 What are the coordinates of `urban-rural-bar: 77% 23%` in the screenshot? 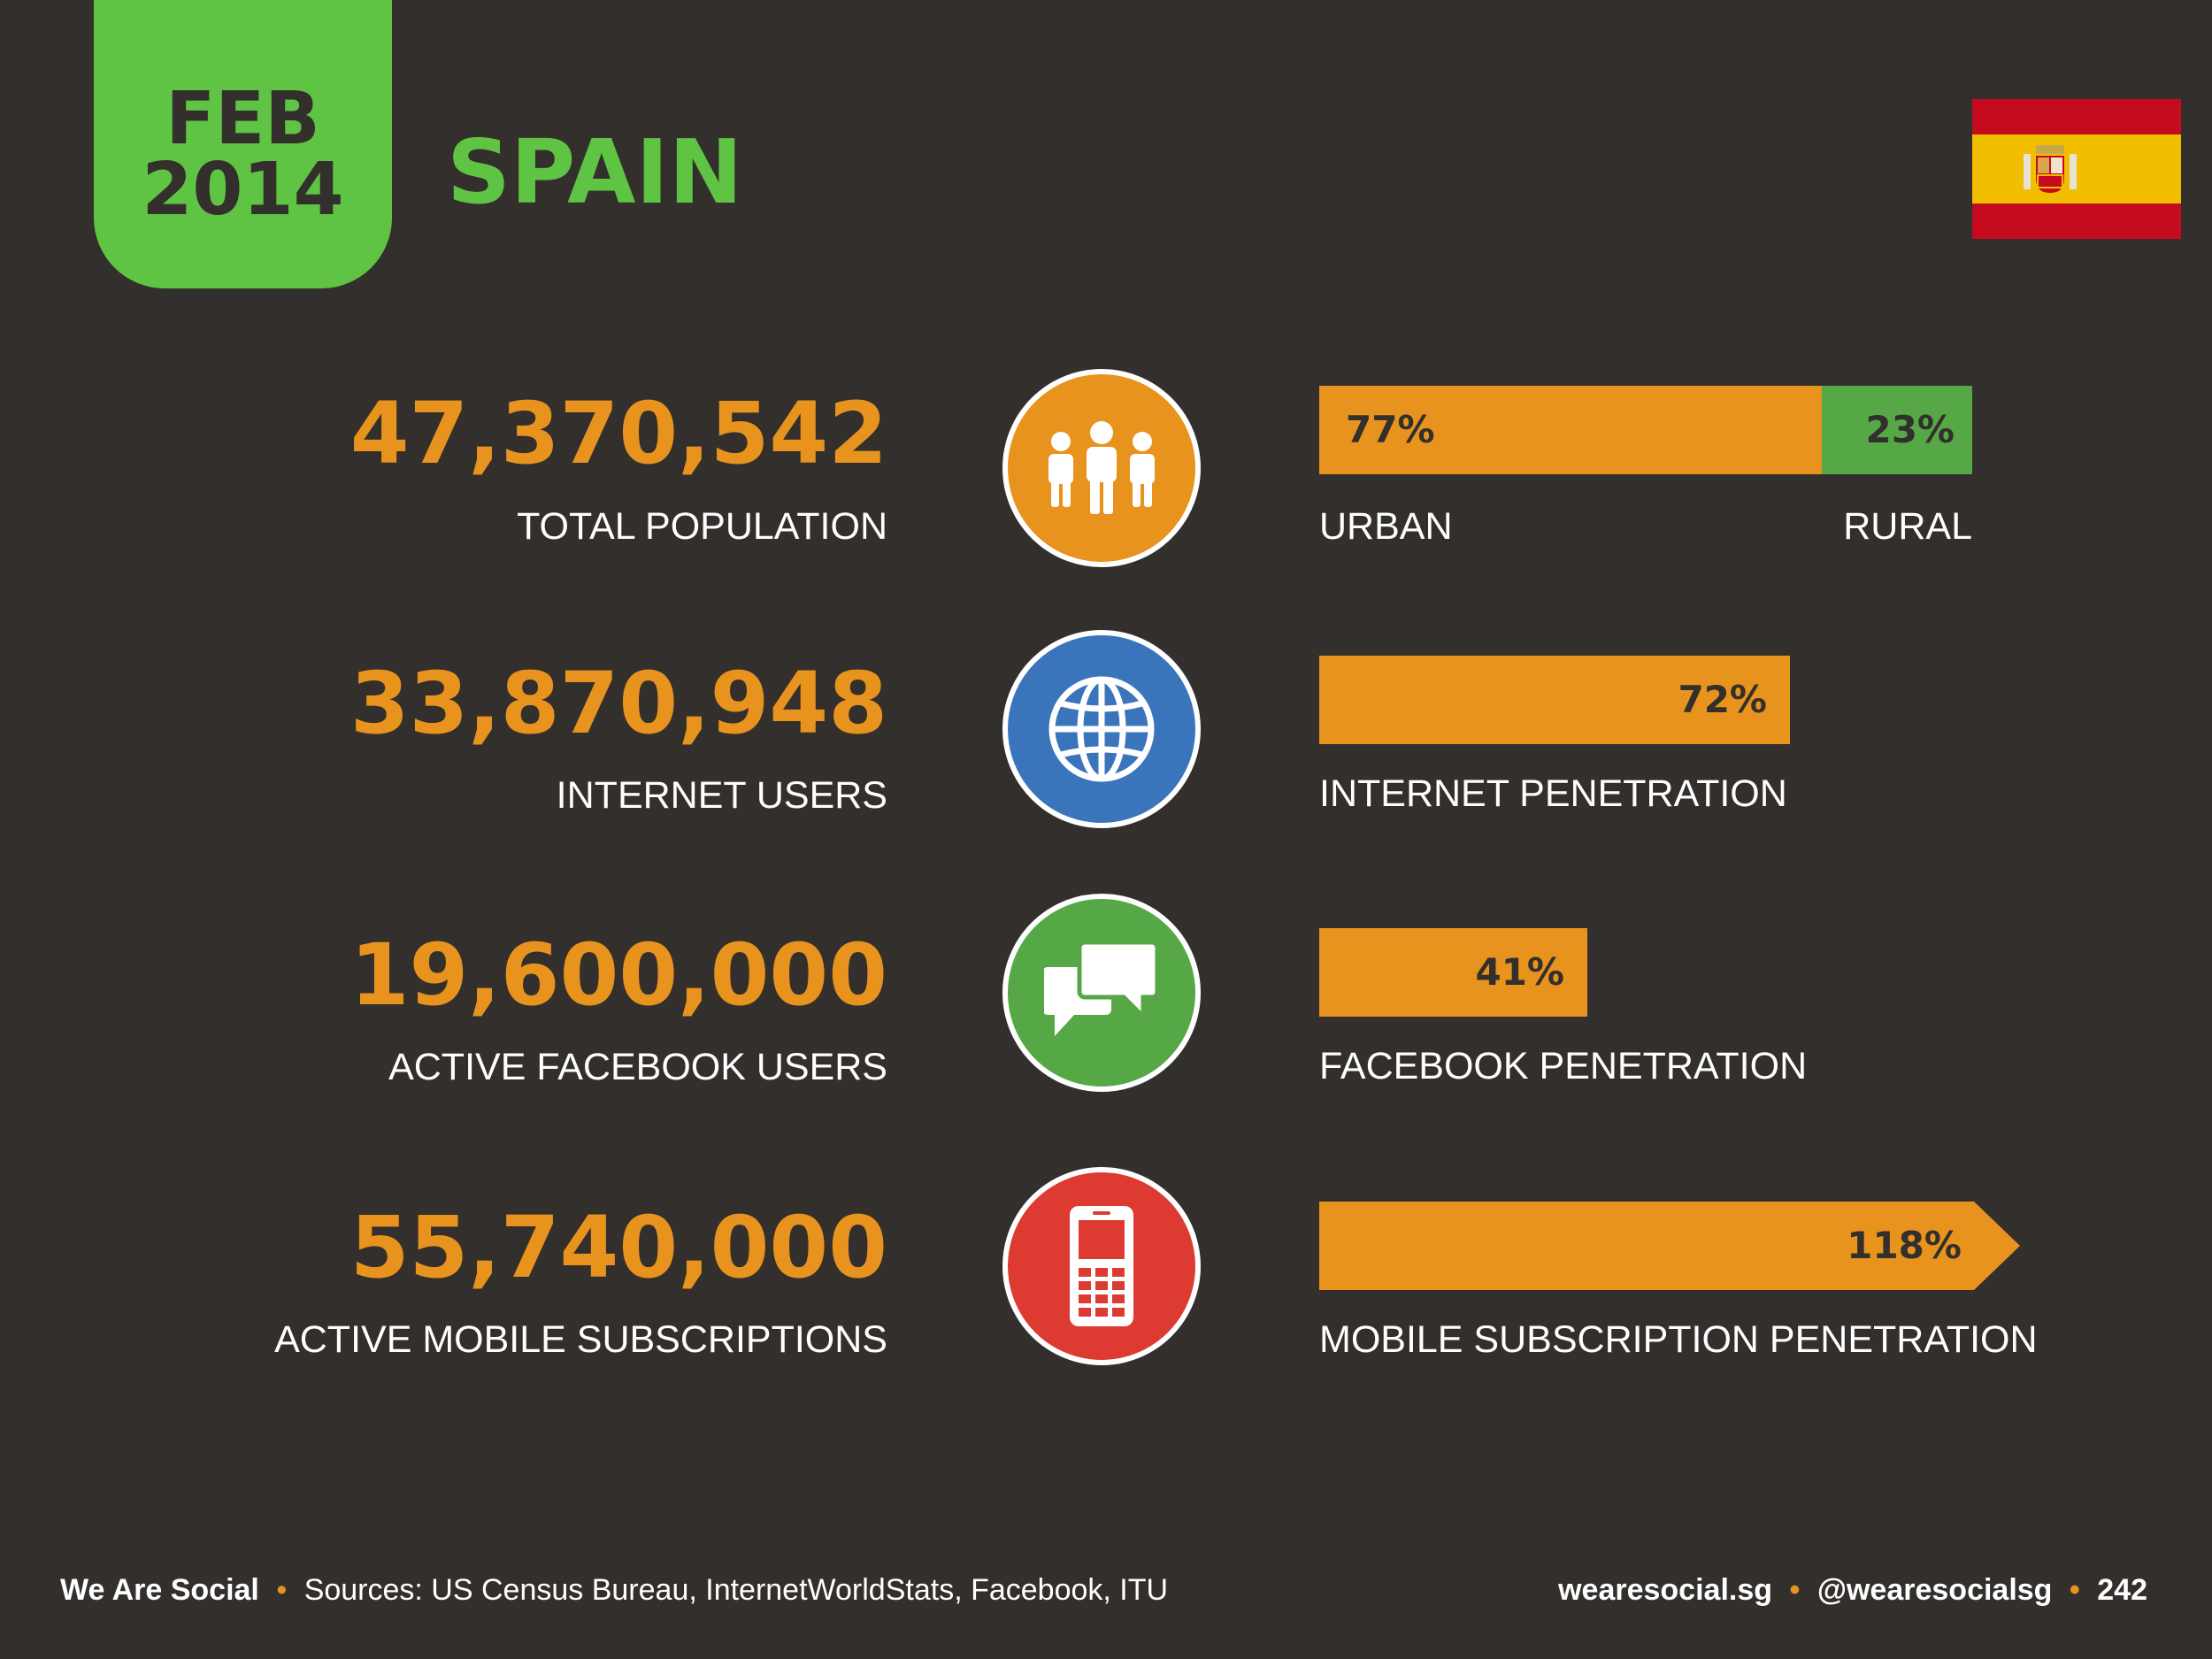 It's located at (1646, 430).